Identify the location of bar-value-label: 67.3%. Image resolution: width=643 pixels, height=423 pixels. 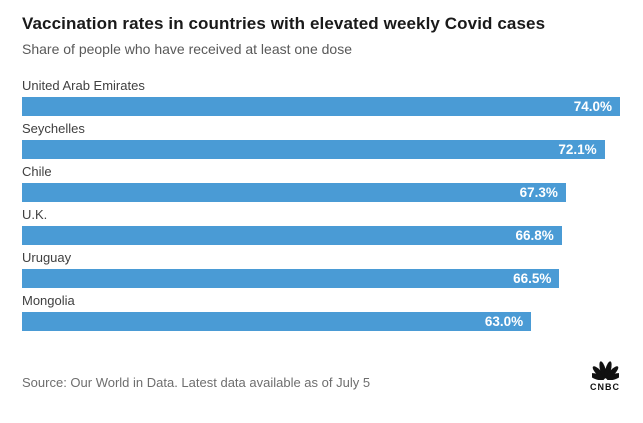
(538, 192).